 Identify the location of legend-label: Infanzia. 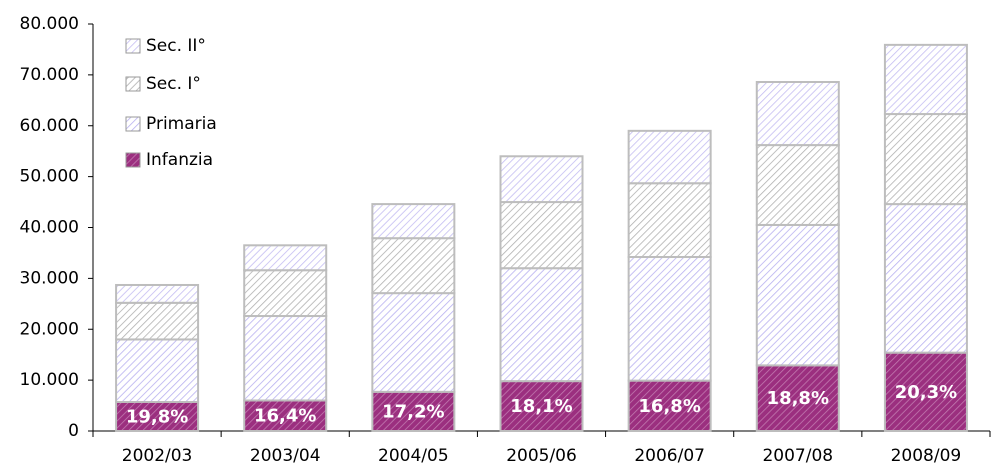
(179, 160).